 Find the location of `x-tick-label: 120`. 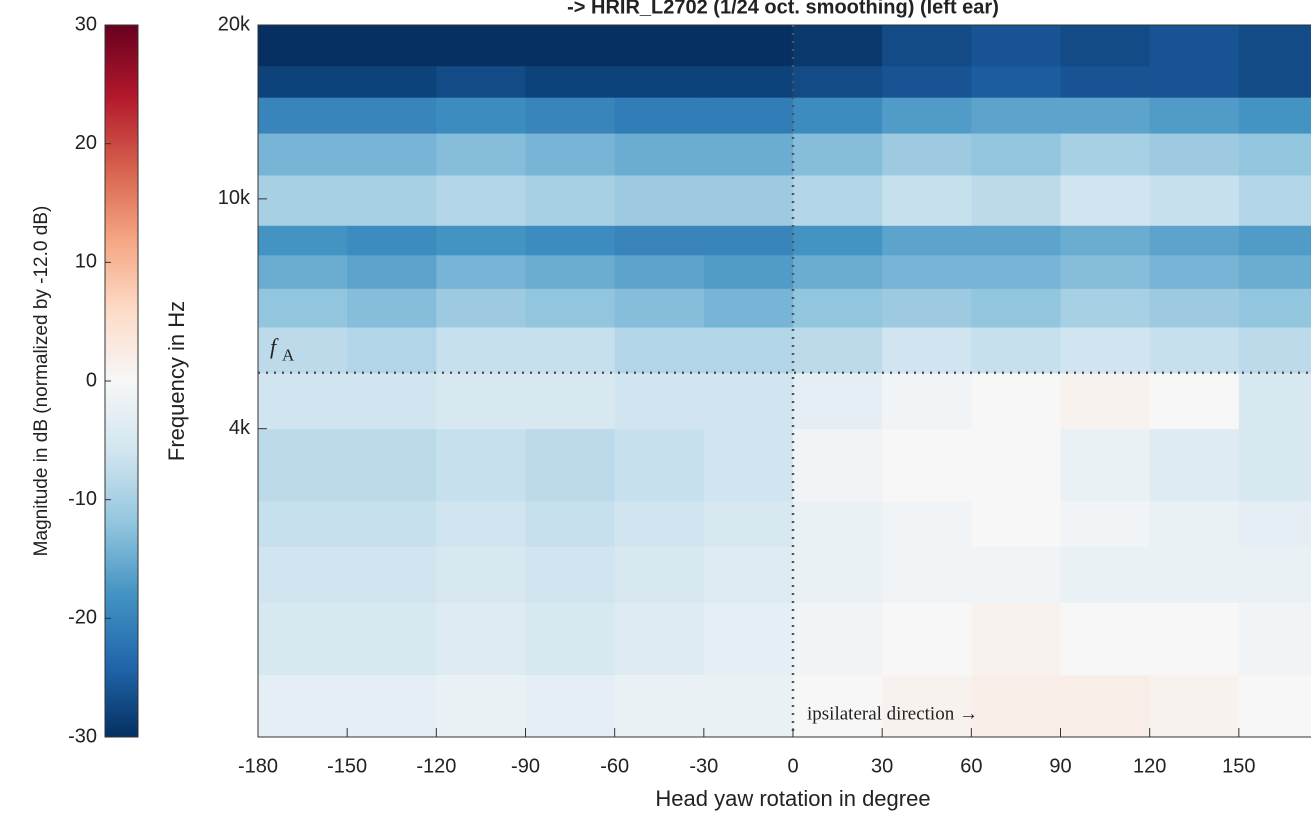

x-tick-label: 120 is located at coordinates (1149, 766).